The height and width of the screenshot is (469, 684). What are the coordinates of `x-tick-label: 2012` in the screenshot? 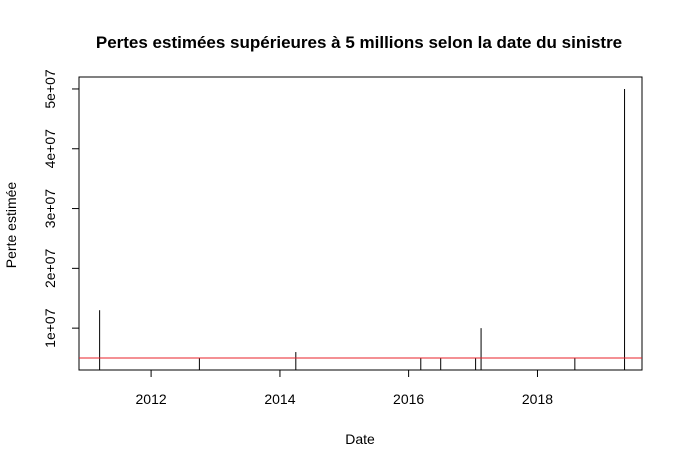 It's located at (151, 399).